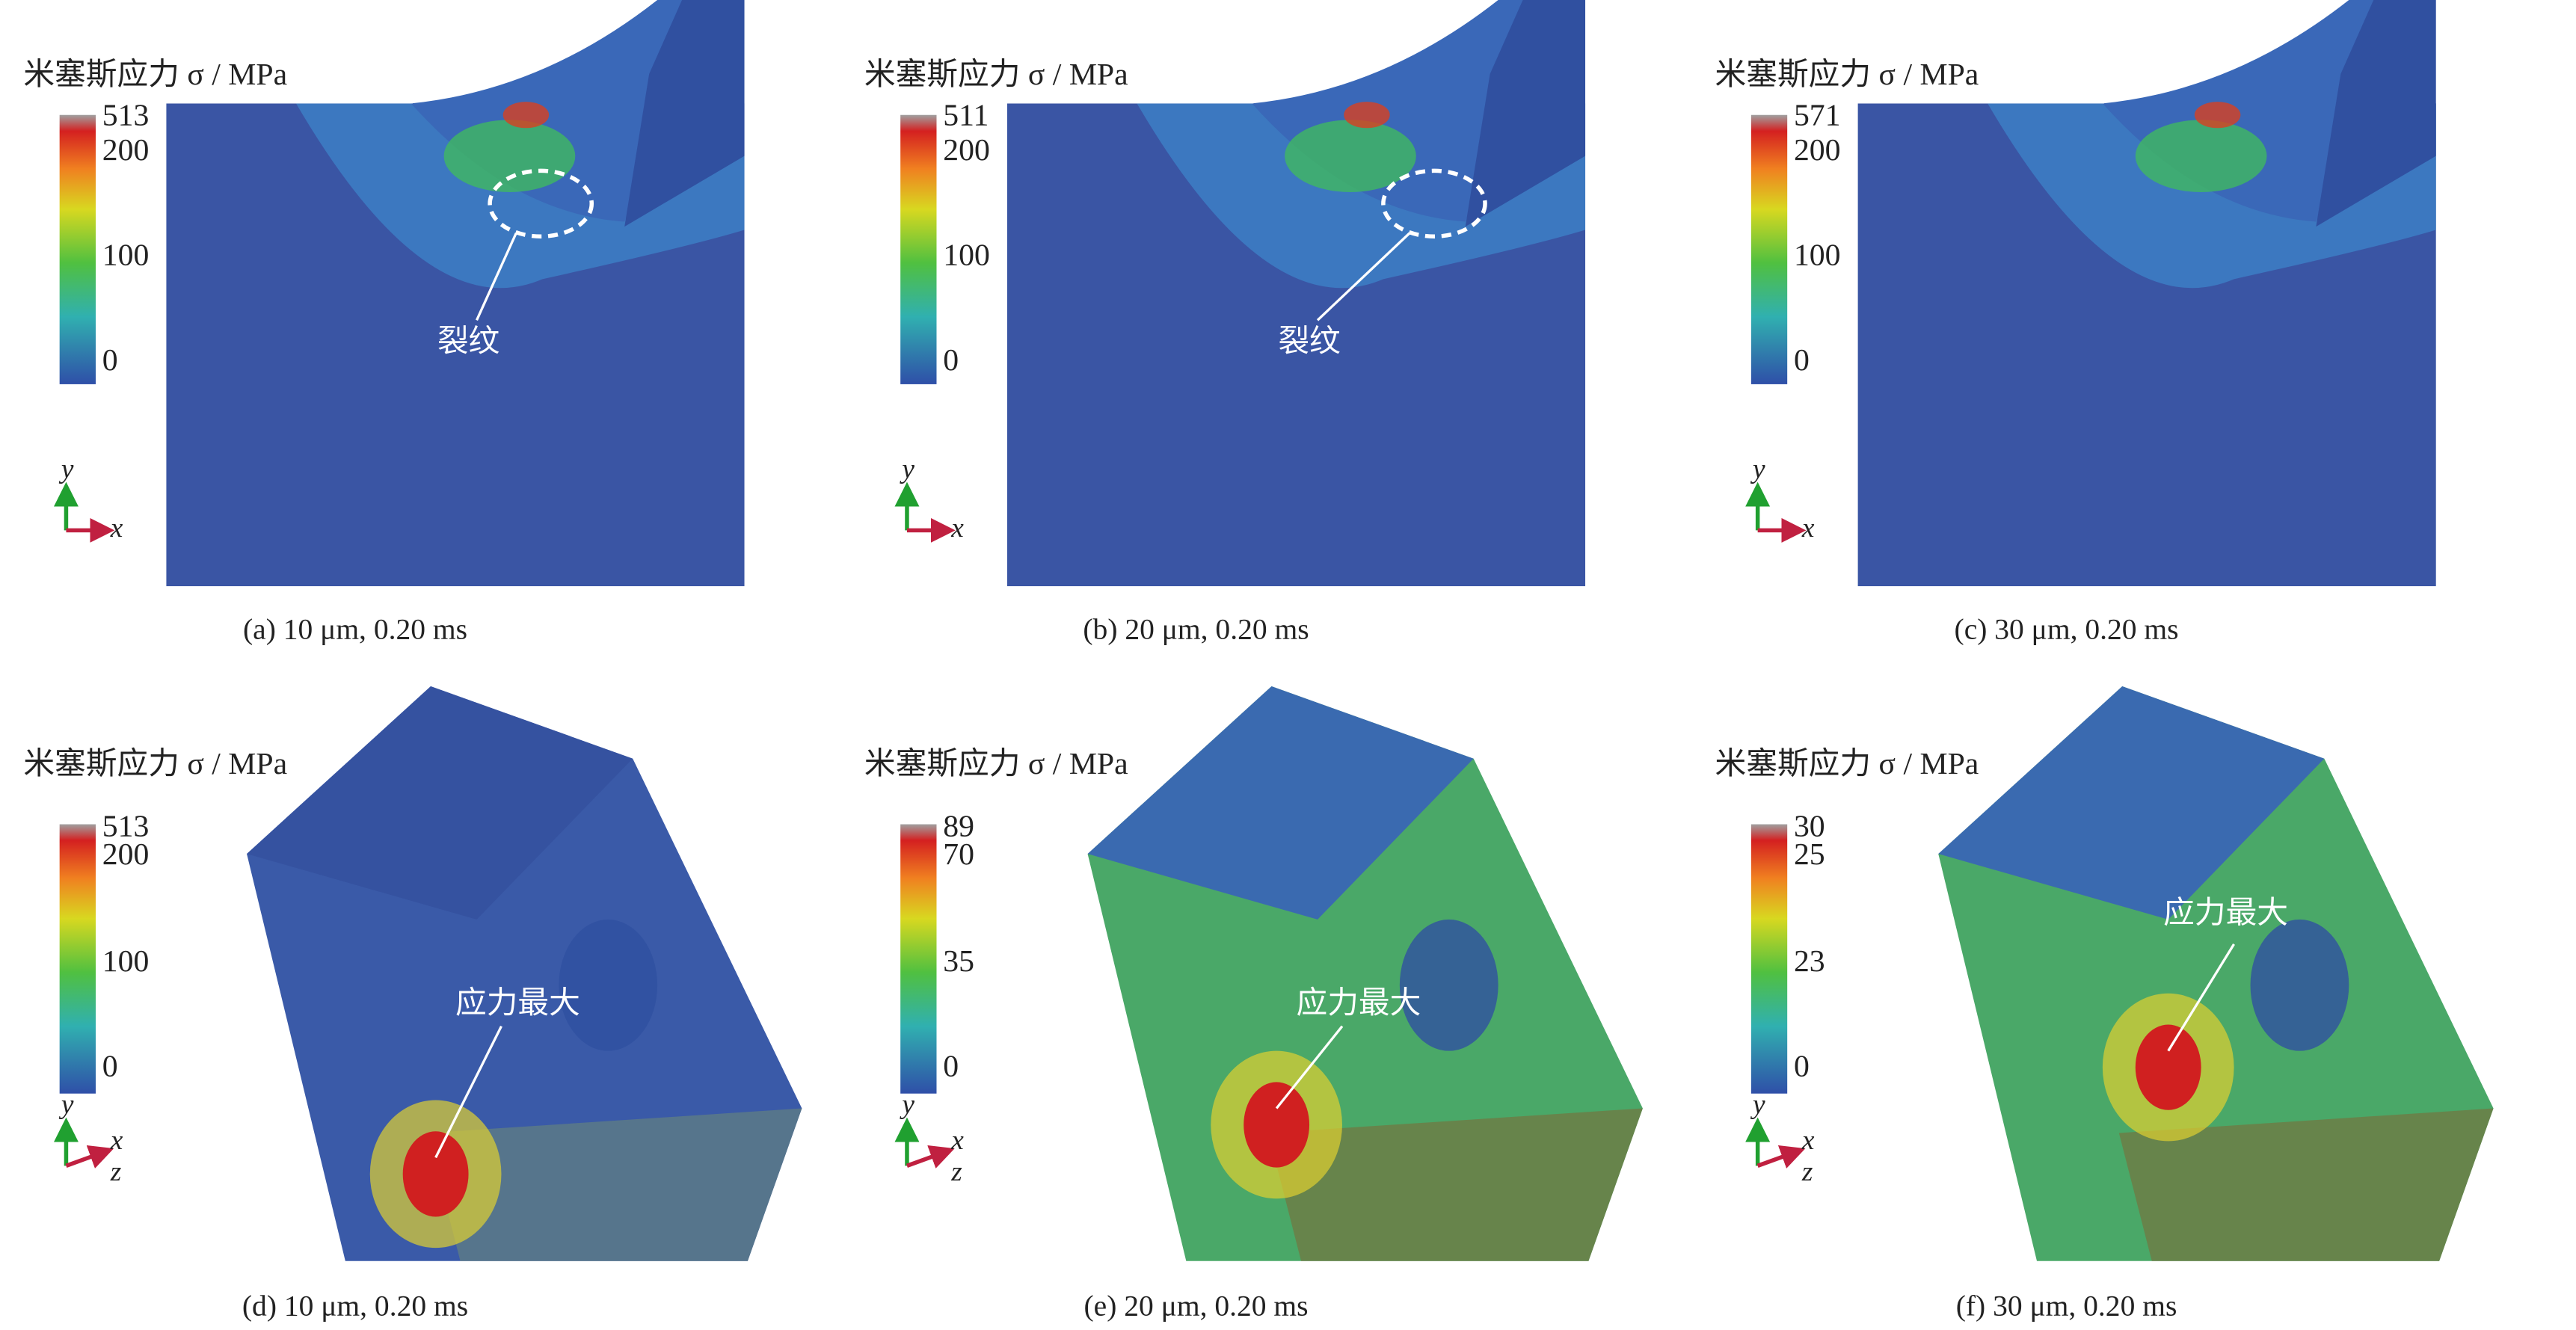  What do you see at coordinates (355, 1306) in the screenshot?
I see `caption: (d) 10 μm, 0.20 ms` at bounding box center [355, 1306].